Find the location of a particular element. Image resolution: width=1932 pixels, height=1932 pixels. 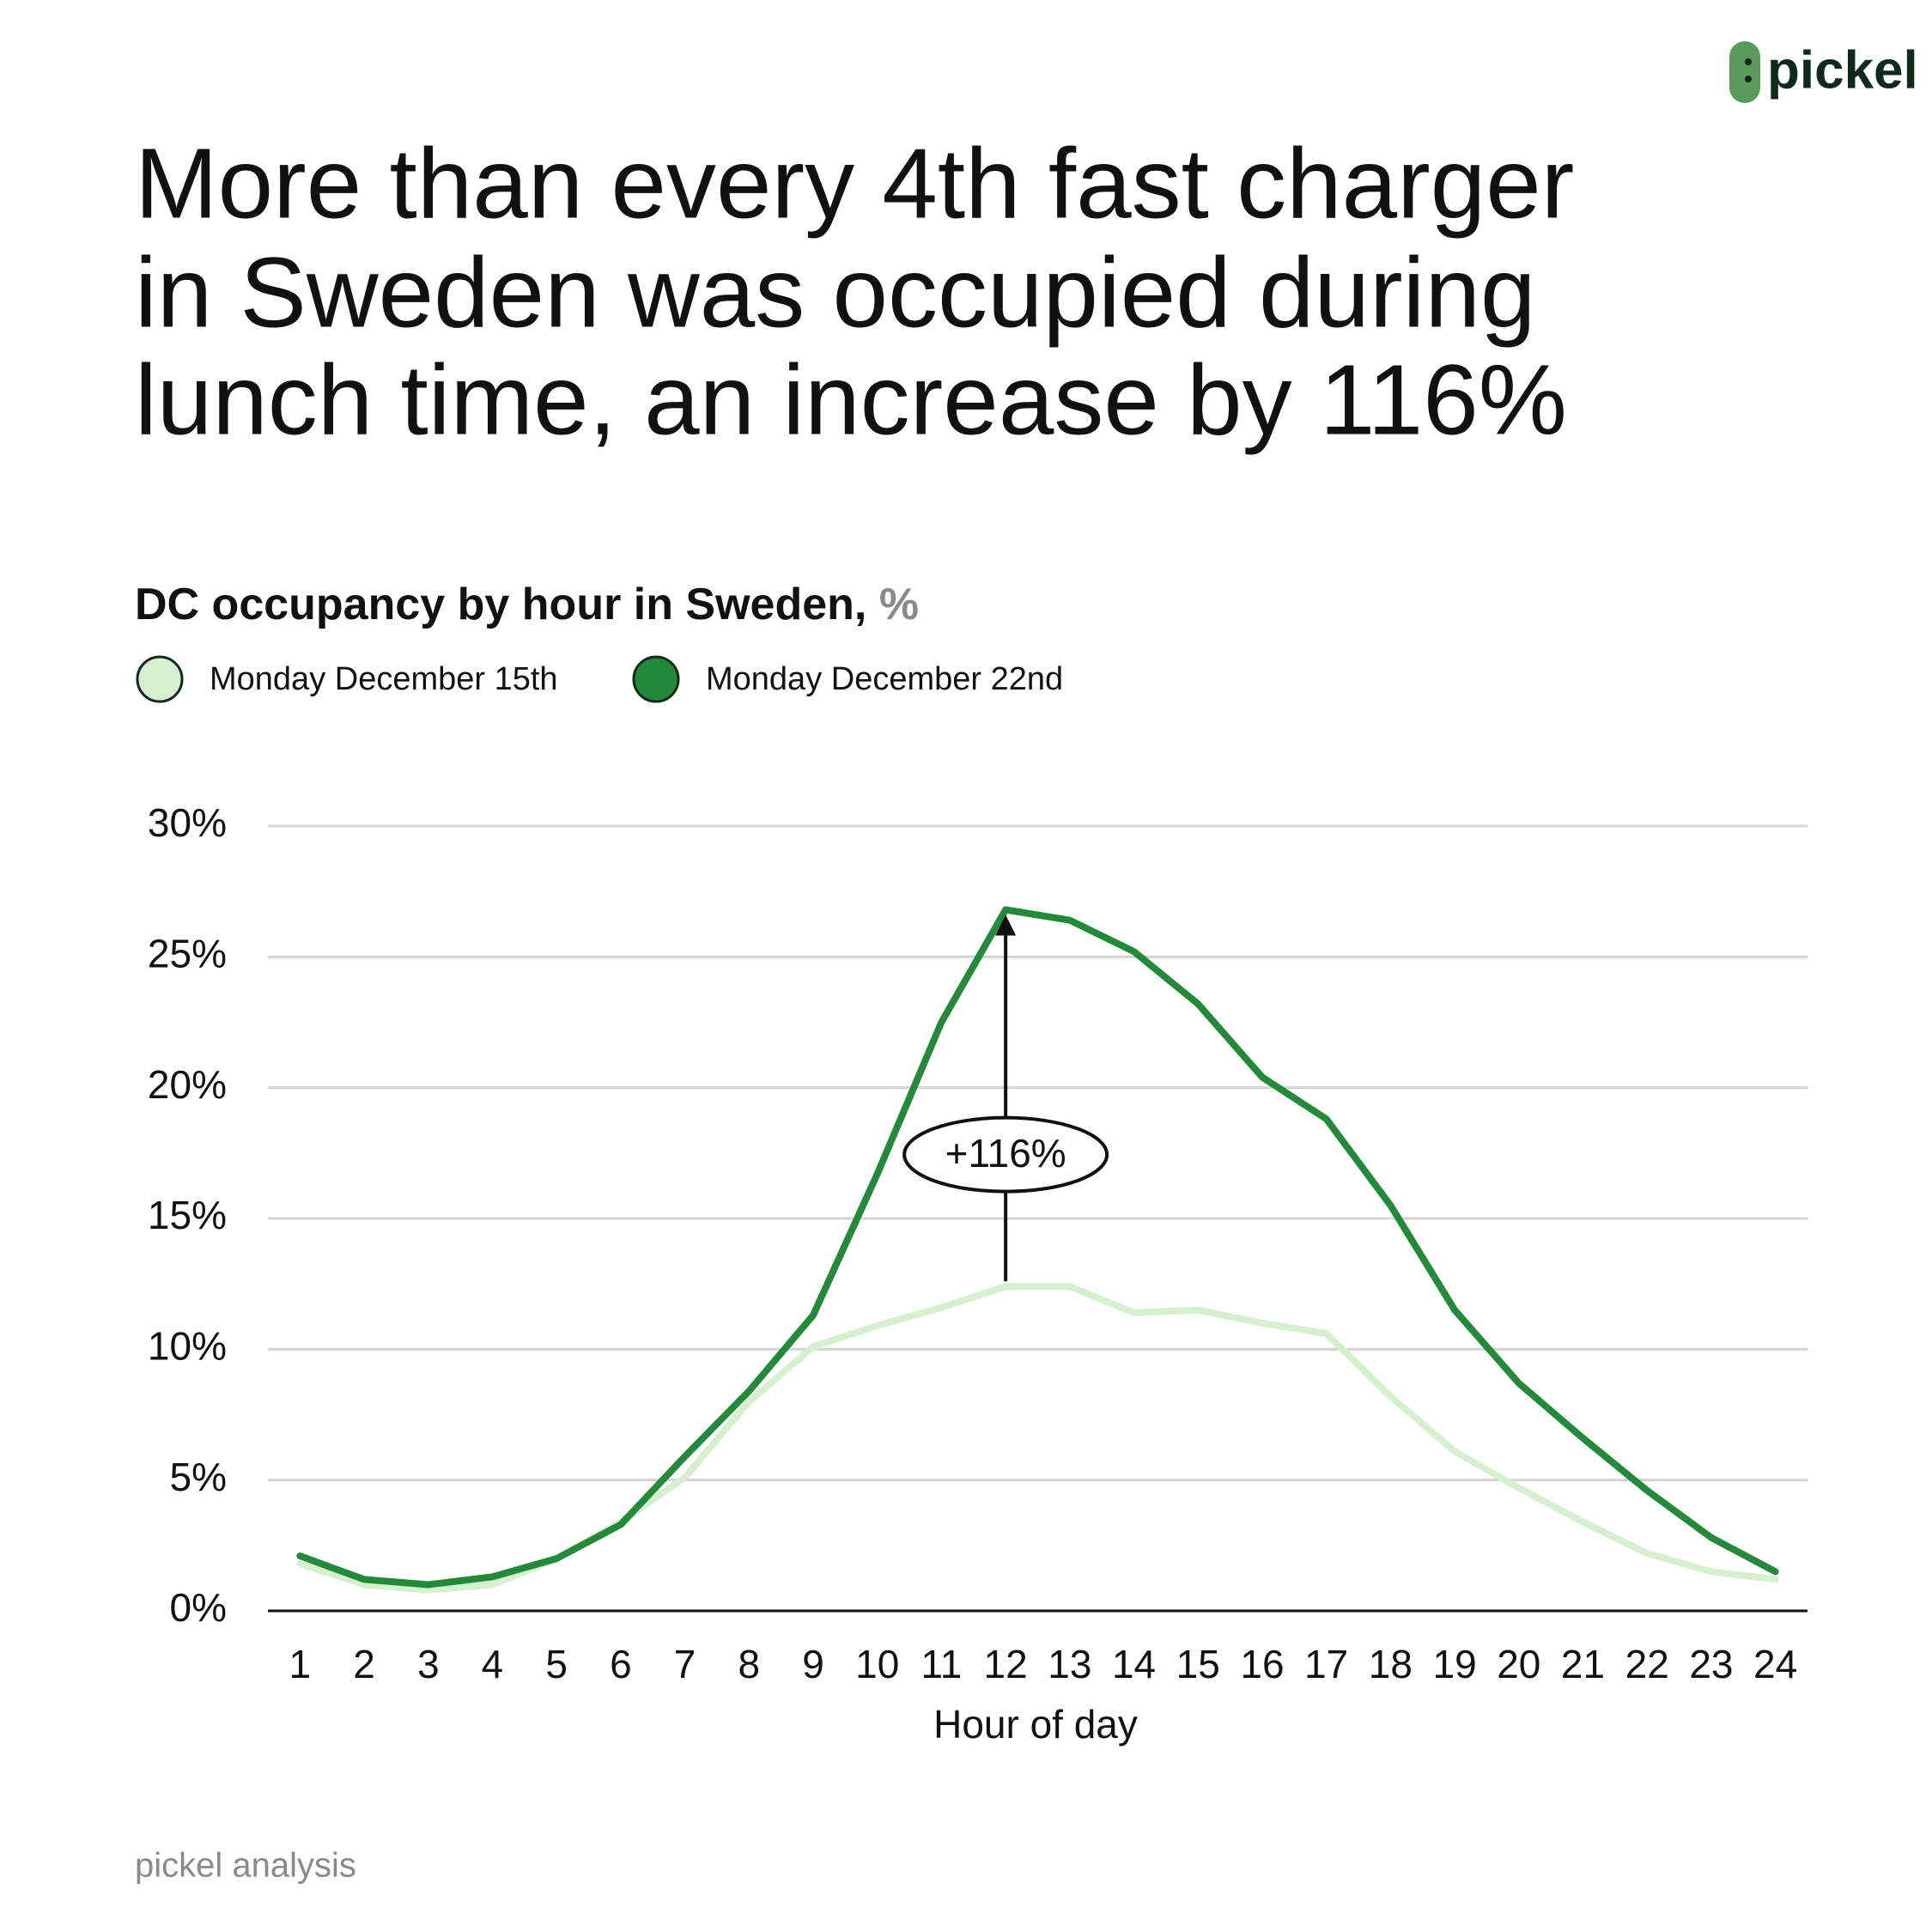

x-tick-label: 24 is located at coordinates (1775, 1664).